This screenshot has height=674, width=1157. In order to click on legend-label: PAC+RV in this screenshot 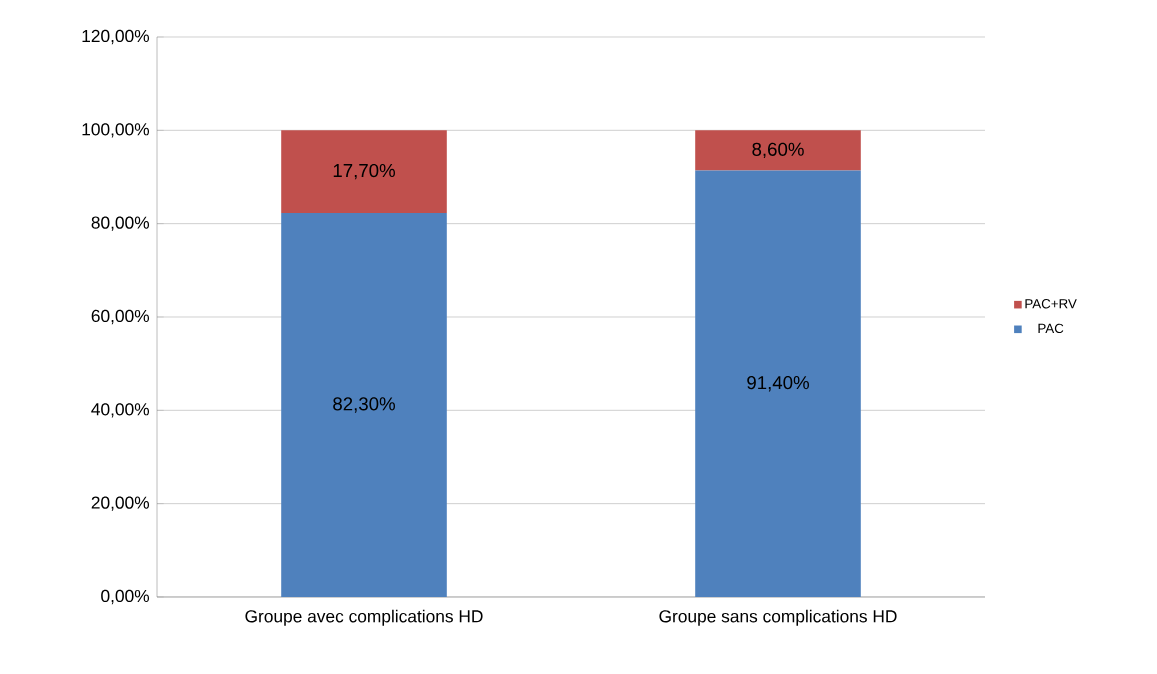, I will do `click(1051, 304)`.